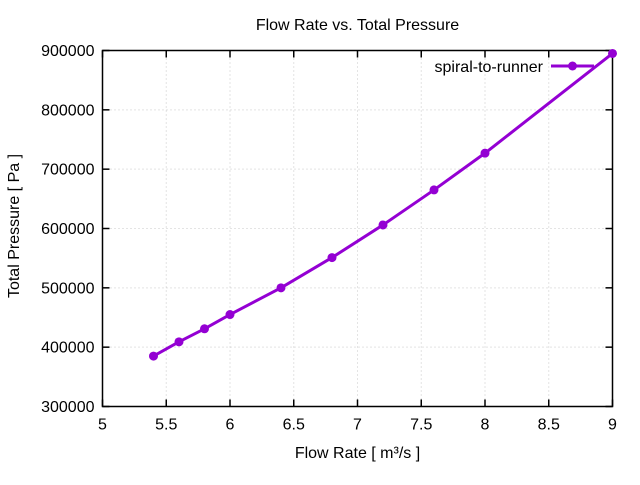  I want to click on y-tick-label: 400000, so click(67, 348).